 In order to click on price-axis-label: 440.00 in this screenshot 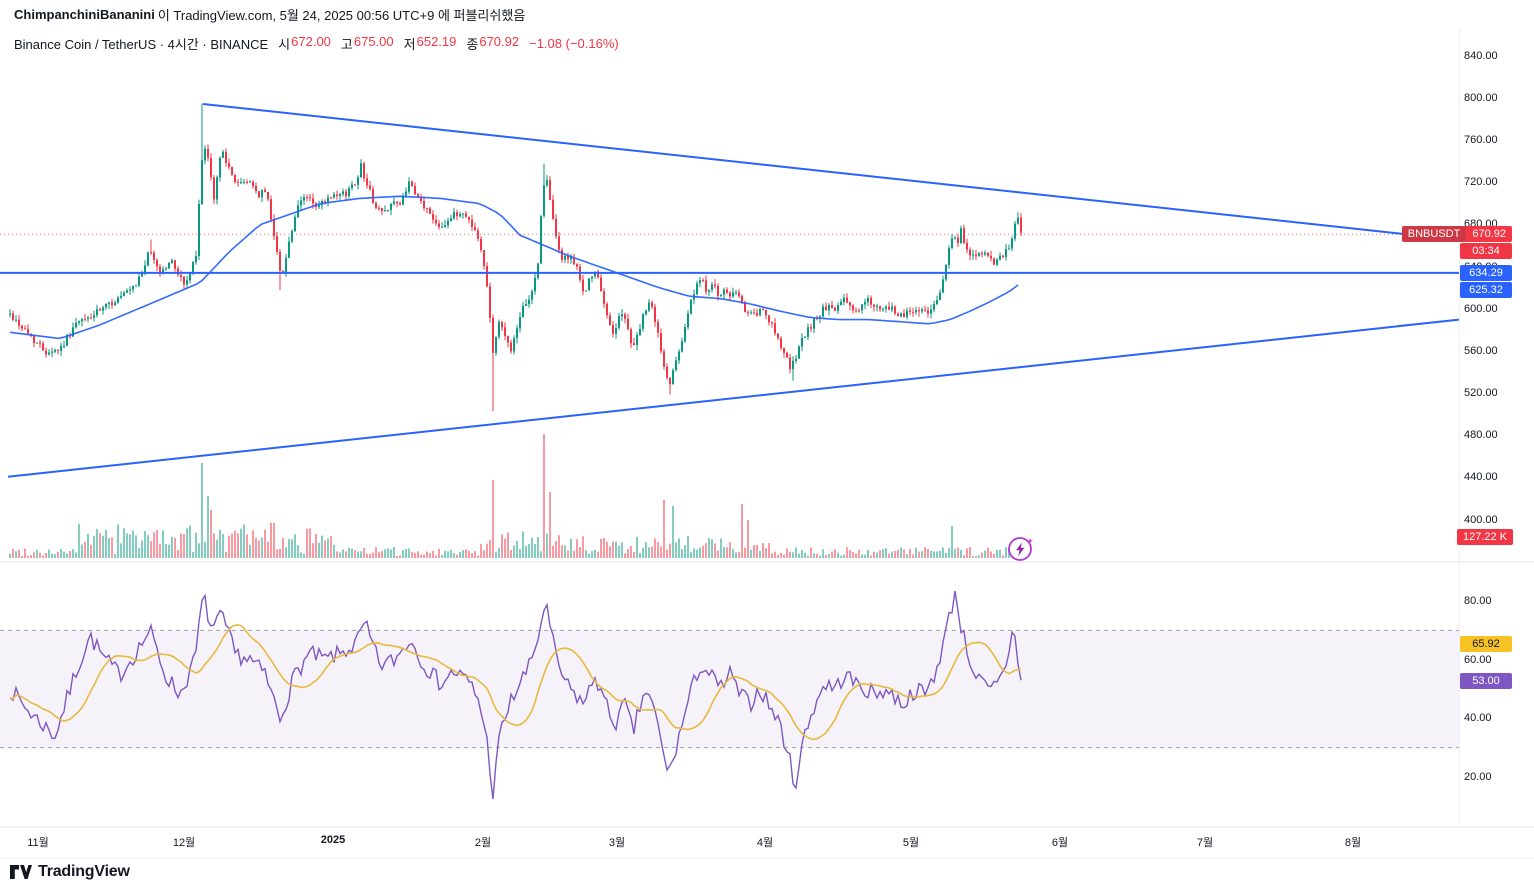, I will do `click(1481, 477)`.